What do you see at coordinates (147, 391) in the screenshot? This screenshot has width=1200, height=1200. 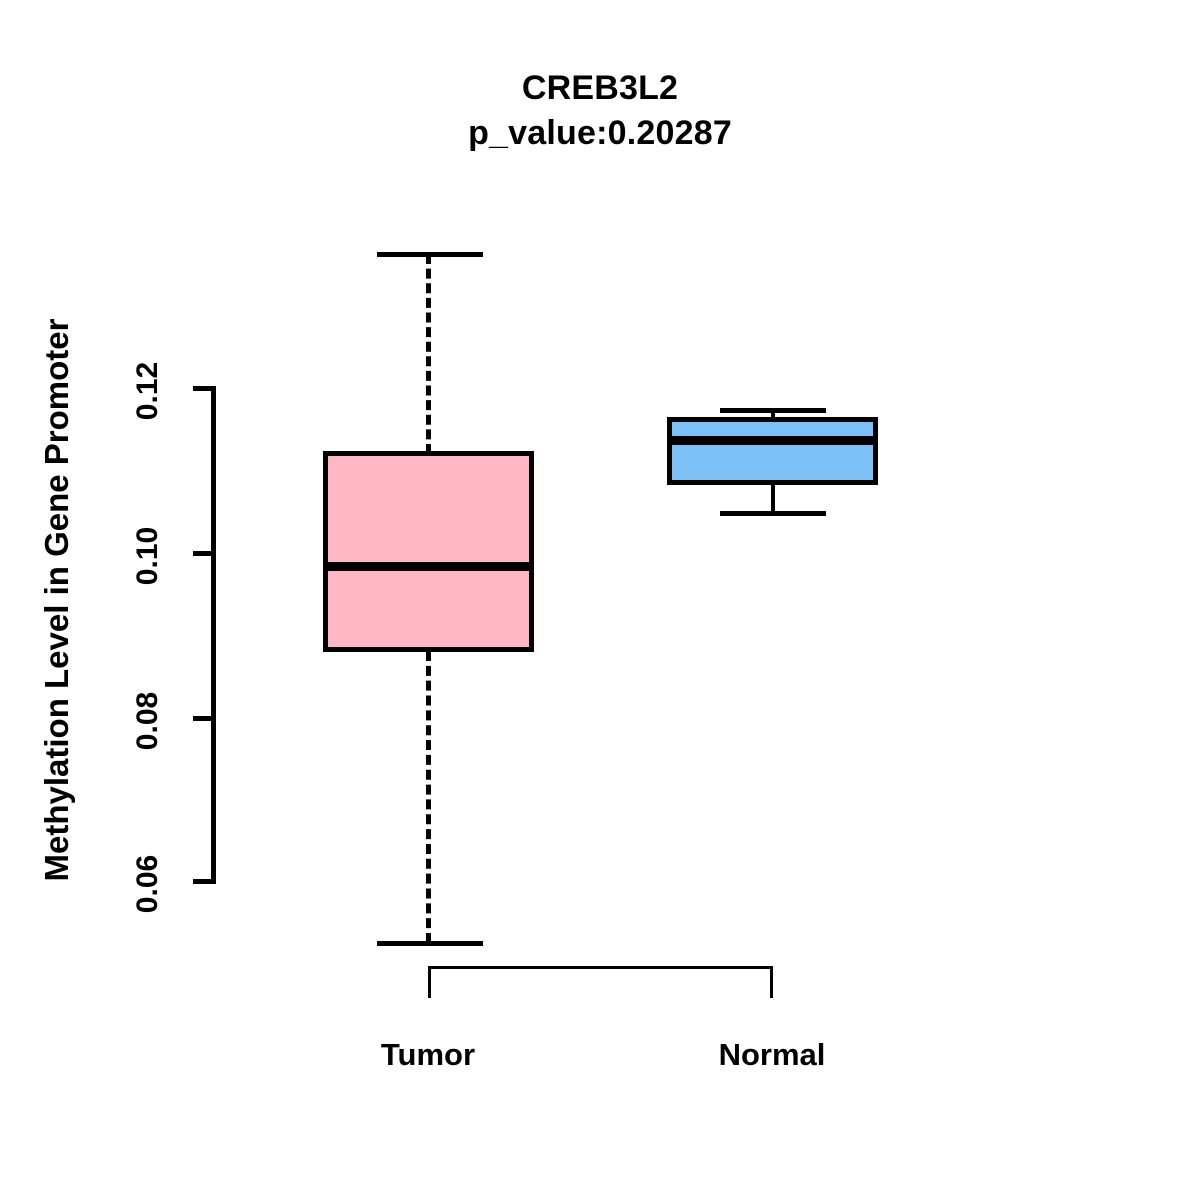 I see `y-axis-tick-label-0: 0.12` at bounding box center [147, 391].